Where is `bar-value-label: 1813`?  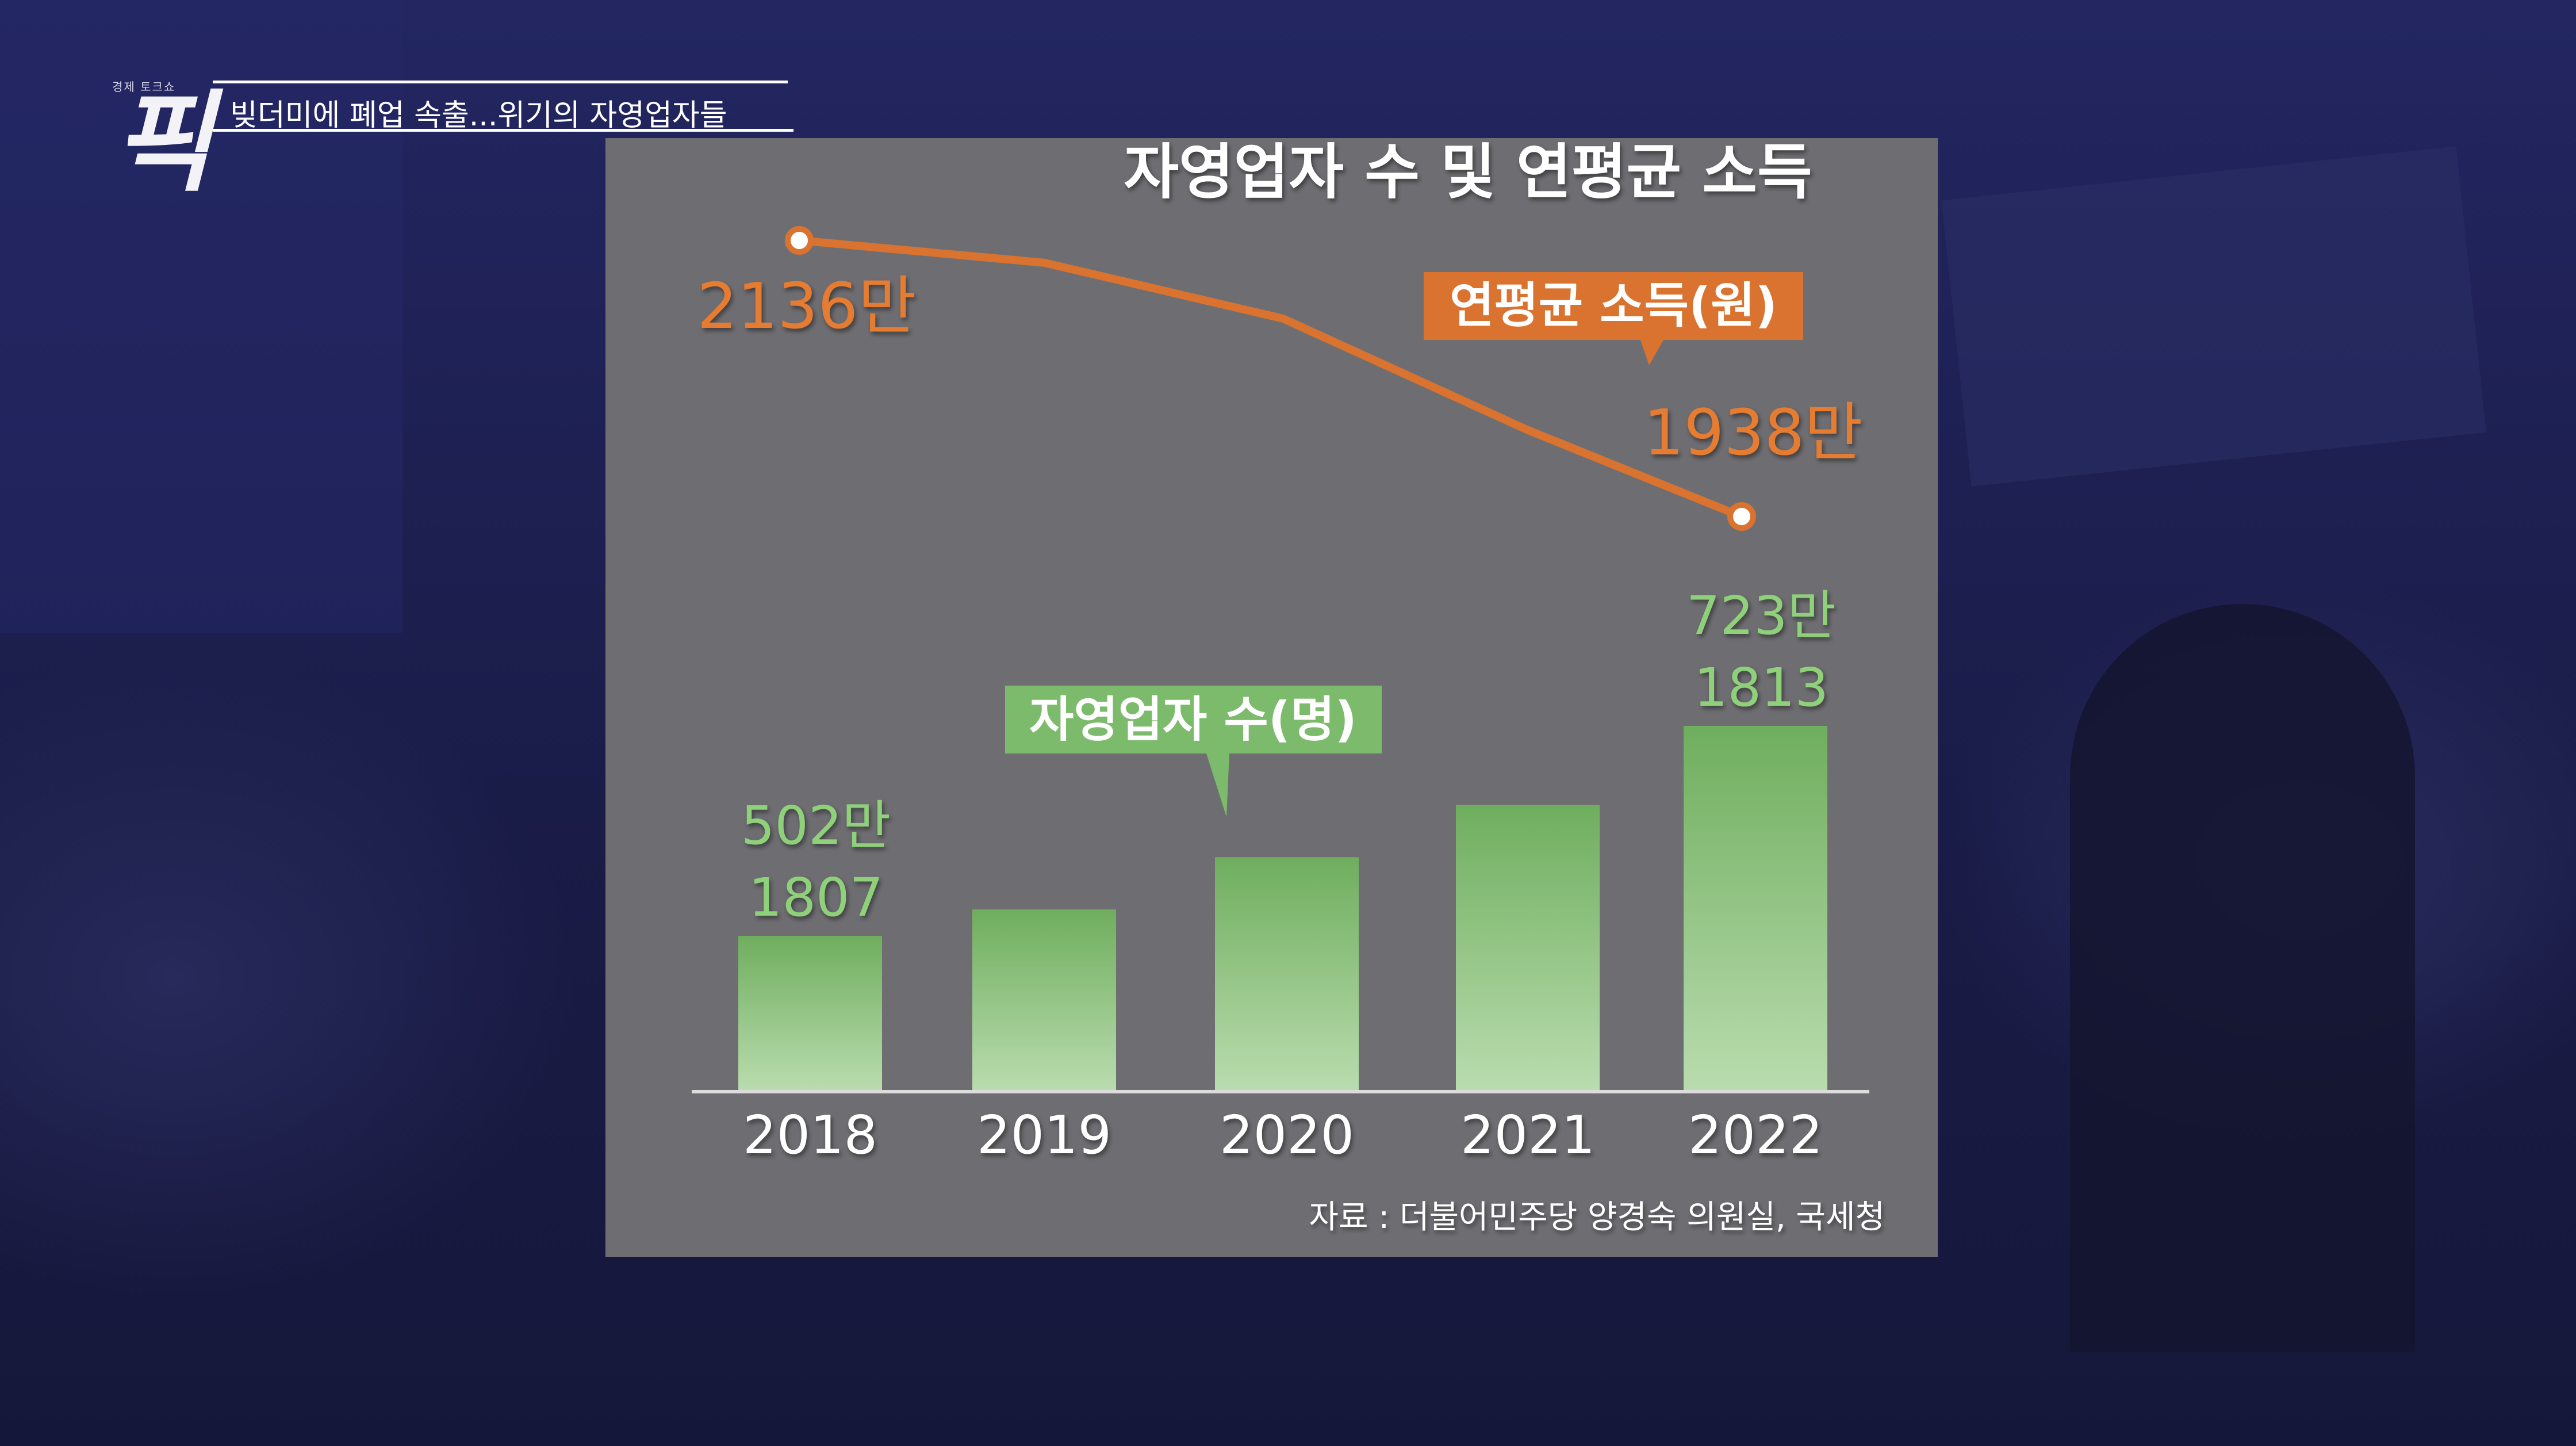 bar-value-label: 1813 is located at coordinates (1761, 687).